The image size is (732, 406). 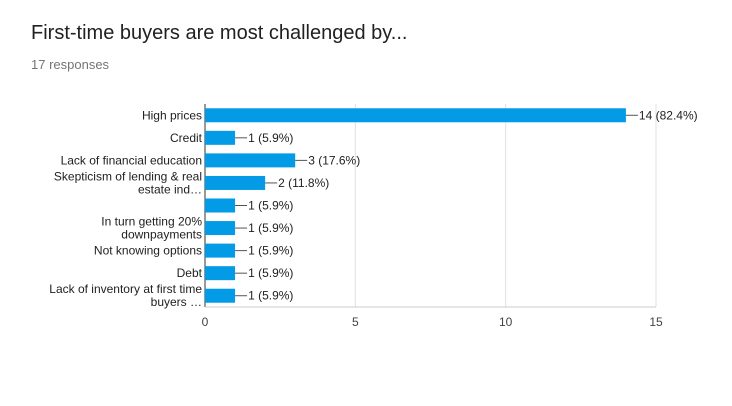 What do you see at coordinates (334, 160) in the screenshot?
I see `data-label: 3 (17.6%)` at bounding box center [334, 160].